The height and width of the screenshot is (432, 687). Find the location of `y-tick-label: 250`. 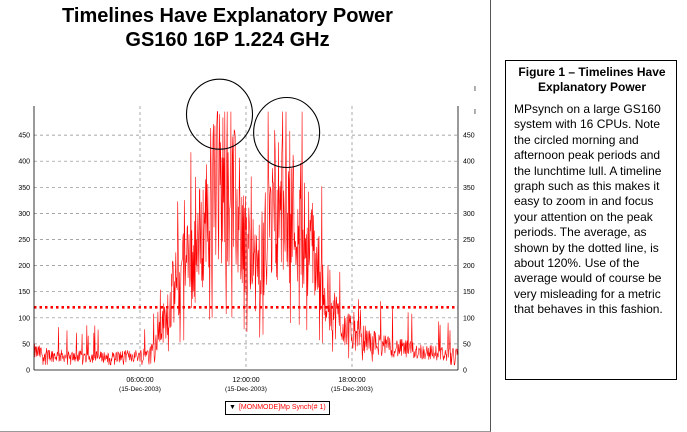

y-tick-label: 250 is located at coordinates (24, 240).